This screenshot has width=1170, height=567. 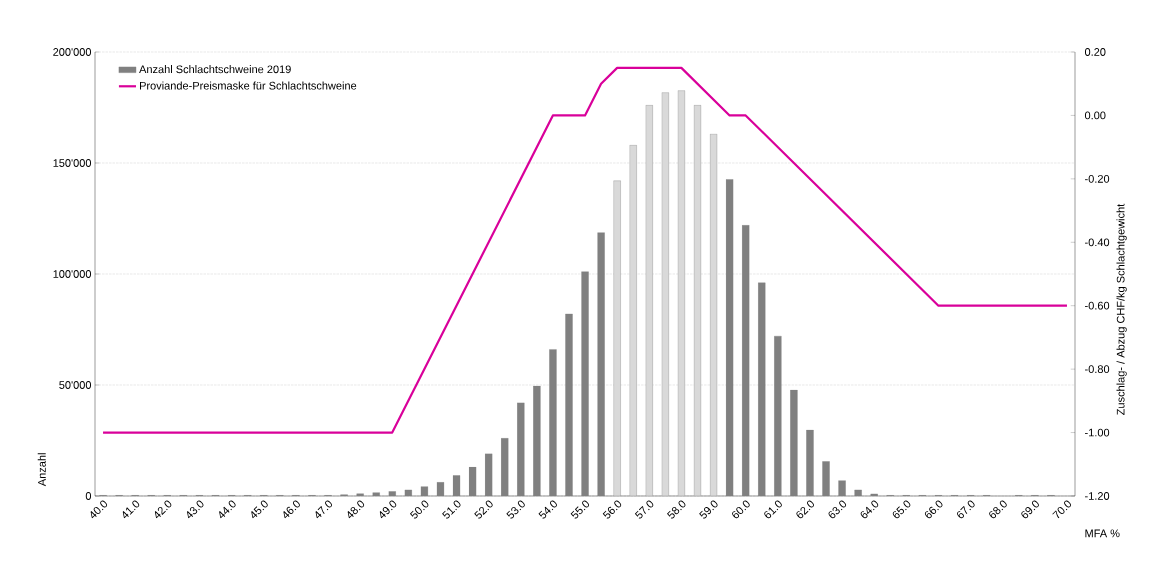 I want to click on x-tick-label: 45.0, so click(x=259, y=509).